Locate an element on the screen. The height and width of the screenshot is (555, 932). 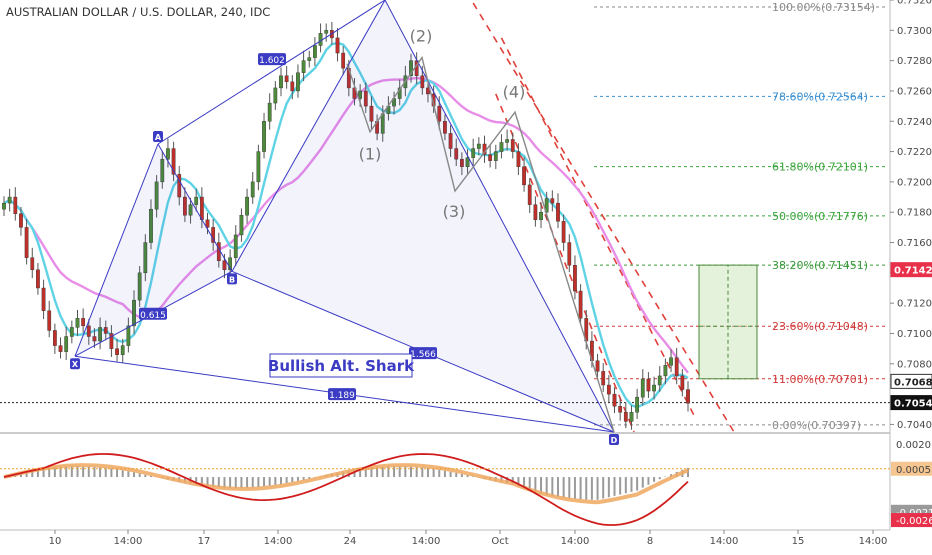
pattern-name-box is located at coordinates (341, 365).